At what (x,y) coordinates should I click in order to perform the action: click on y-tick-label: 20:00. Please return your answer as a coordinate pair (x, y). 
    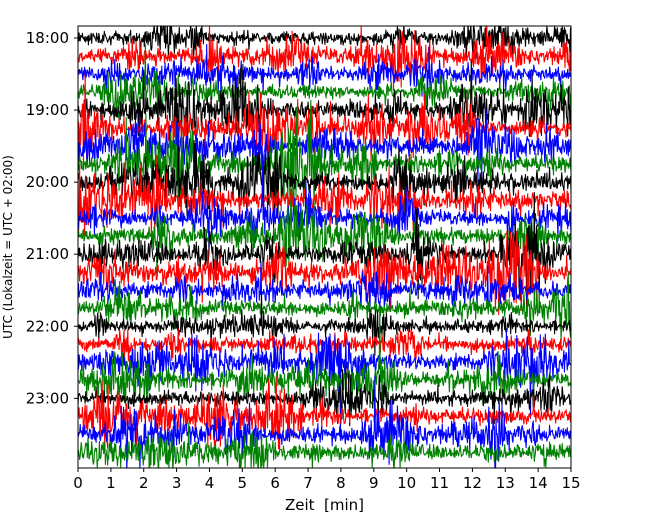
    Looking at the image, I should click on (47, 182).